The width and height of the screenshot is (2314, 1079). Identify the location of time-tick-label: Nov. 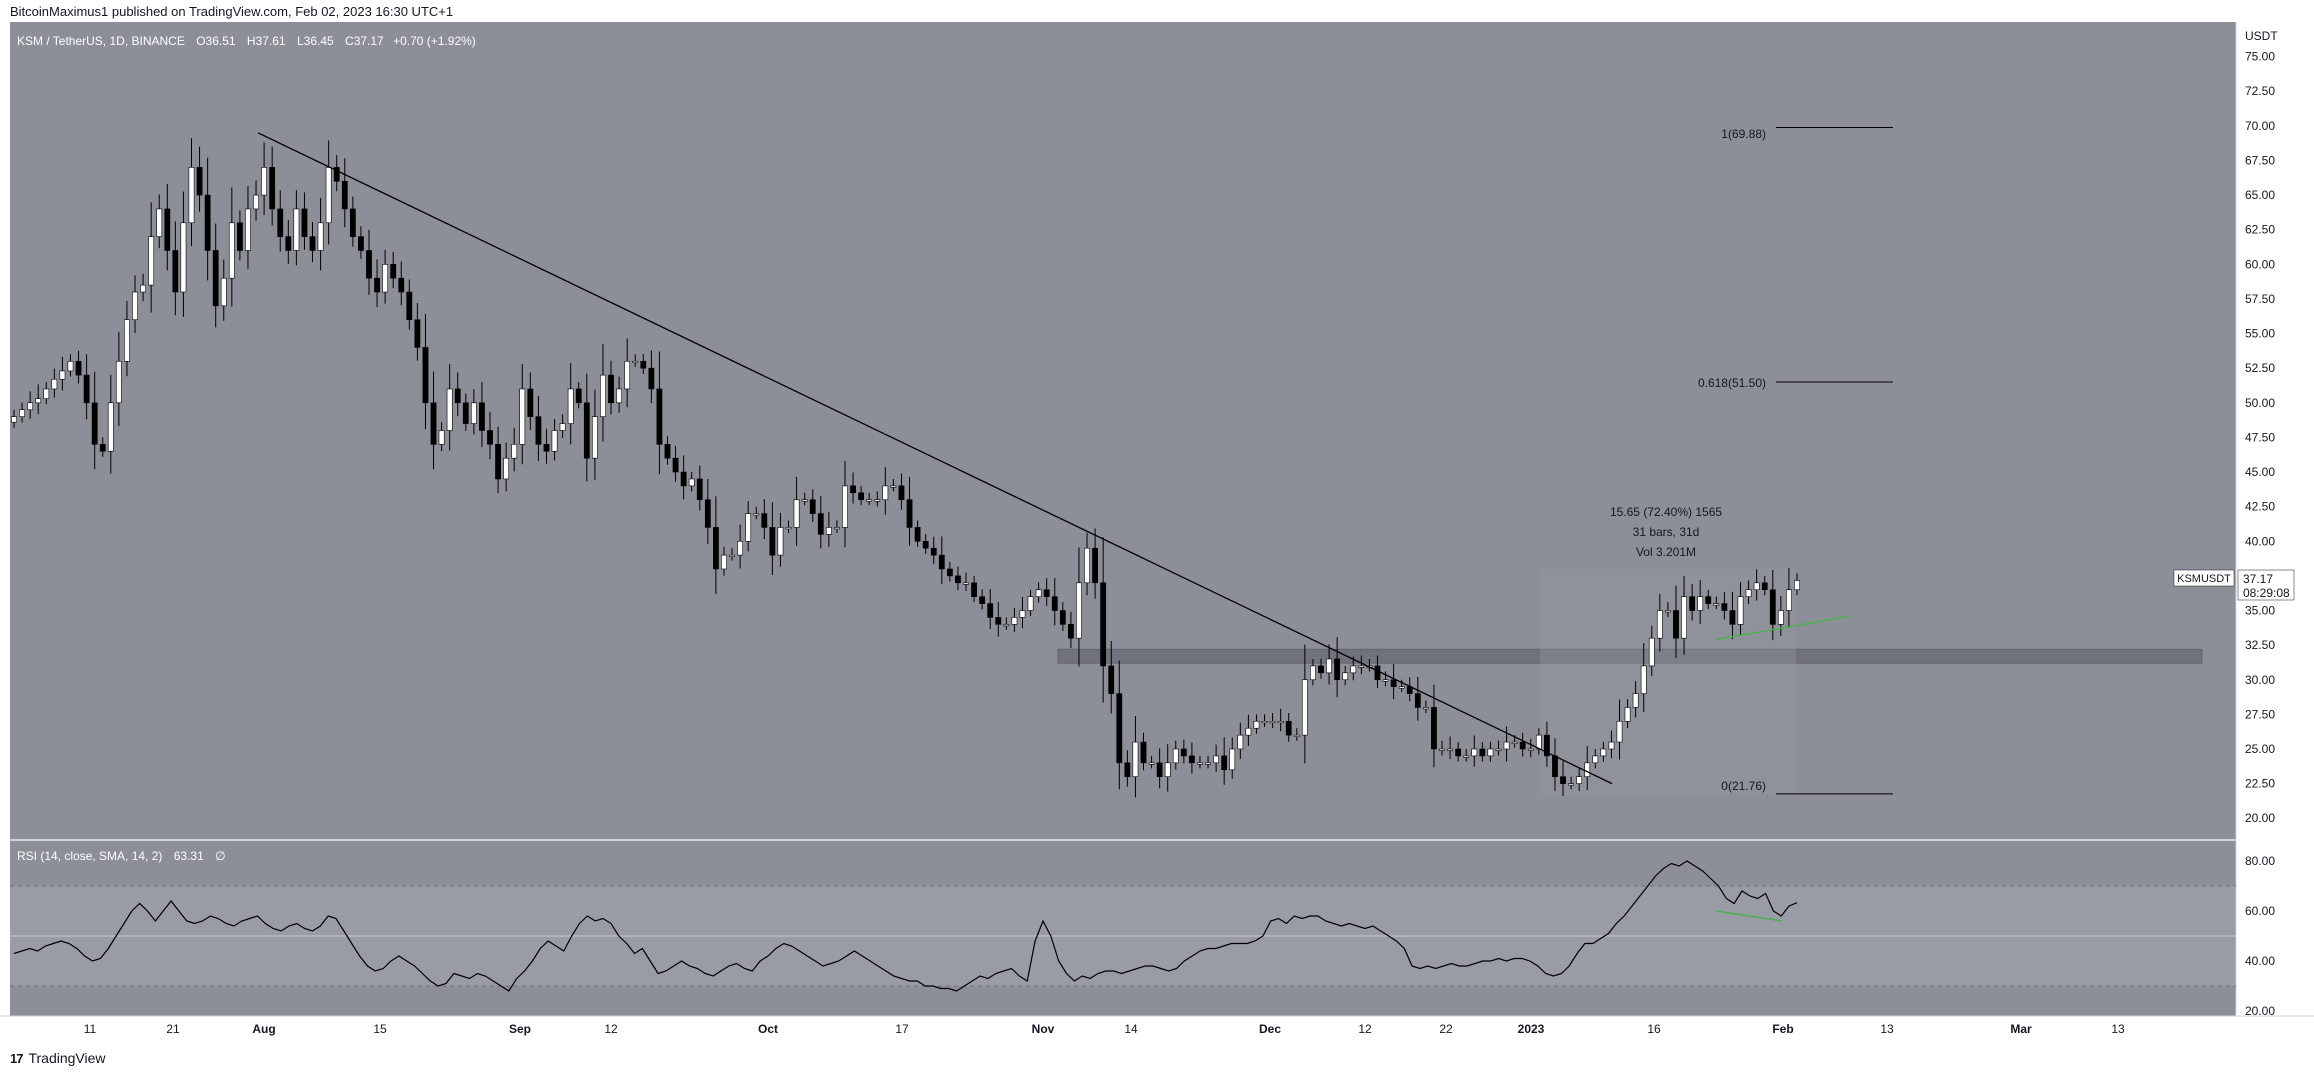
(1043, 1029).